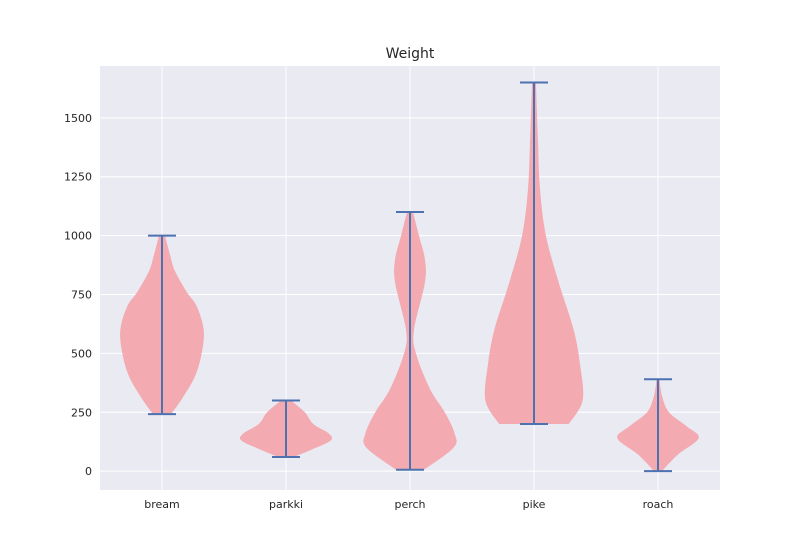 Image resolution: width=800 pixels, height=550 pixels. Describe the element at coordinates (81, 412) in the screenshot. I see `y-tick-label: 250` at that location.